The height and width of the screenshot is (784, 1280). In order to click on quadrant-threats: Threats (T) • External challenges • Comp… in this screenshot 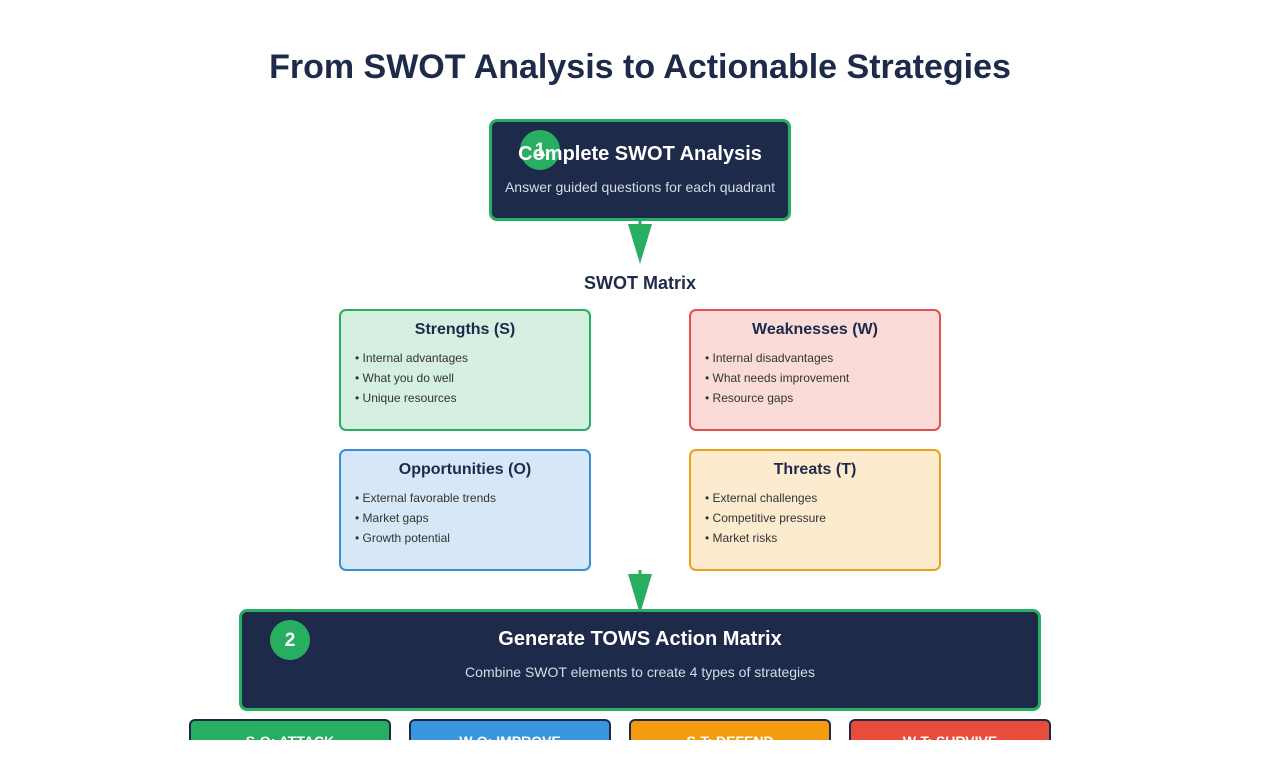, I will do `click(815, 510)`.